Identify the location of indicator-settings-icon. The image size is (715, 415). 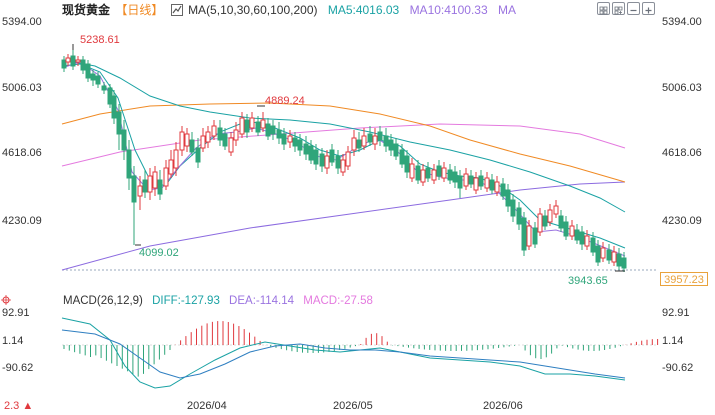
(176, 10).